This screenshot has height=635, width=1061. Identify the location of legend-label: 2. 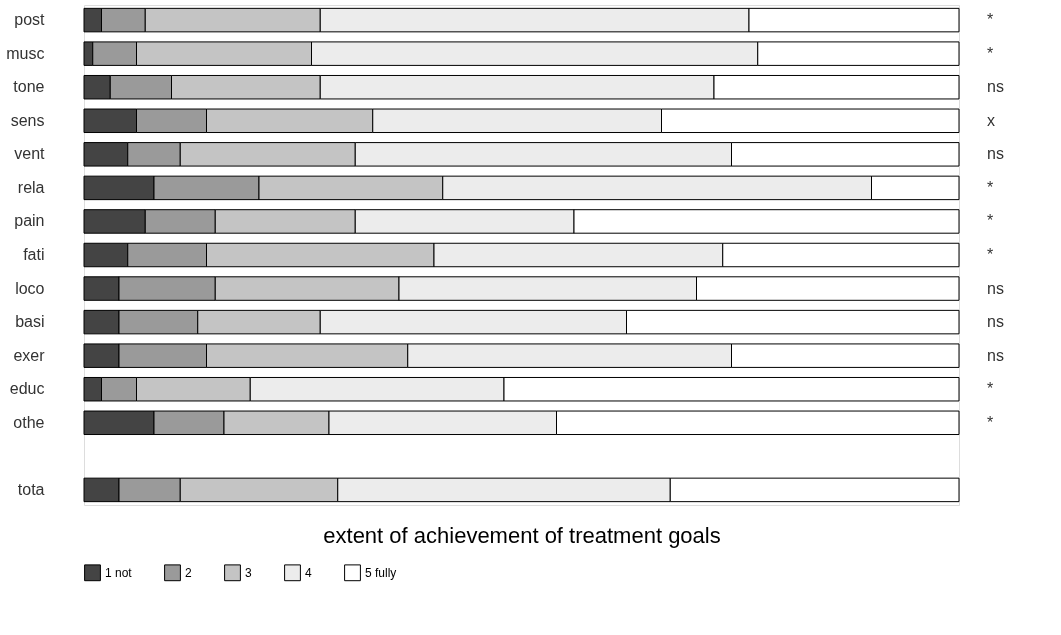
(188, 572).